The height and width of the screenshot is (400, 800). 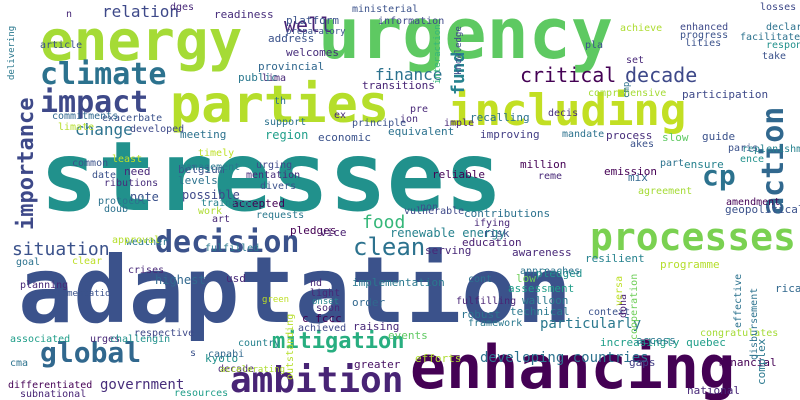 I want to click on word: well, so click(x=308, y=25).